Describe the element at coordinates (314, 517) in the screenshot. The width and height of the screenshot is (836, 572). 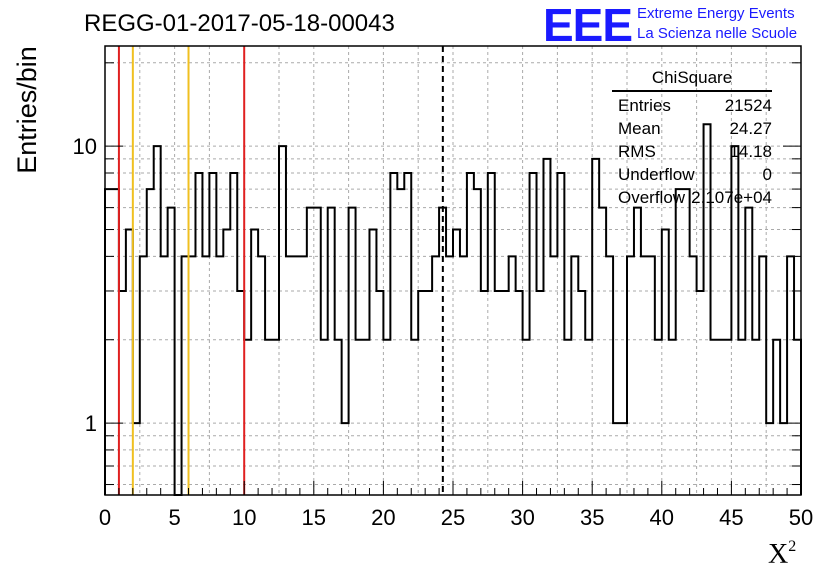
I see `x-tick-label: 15` at that location.